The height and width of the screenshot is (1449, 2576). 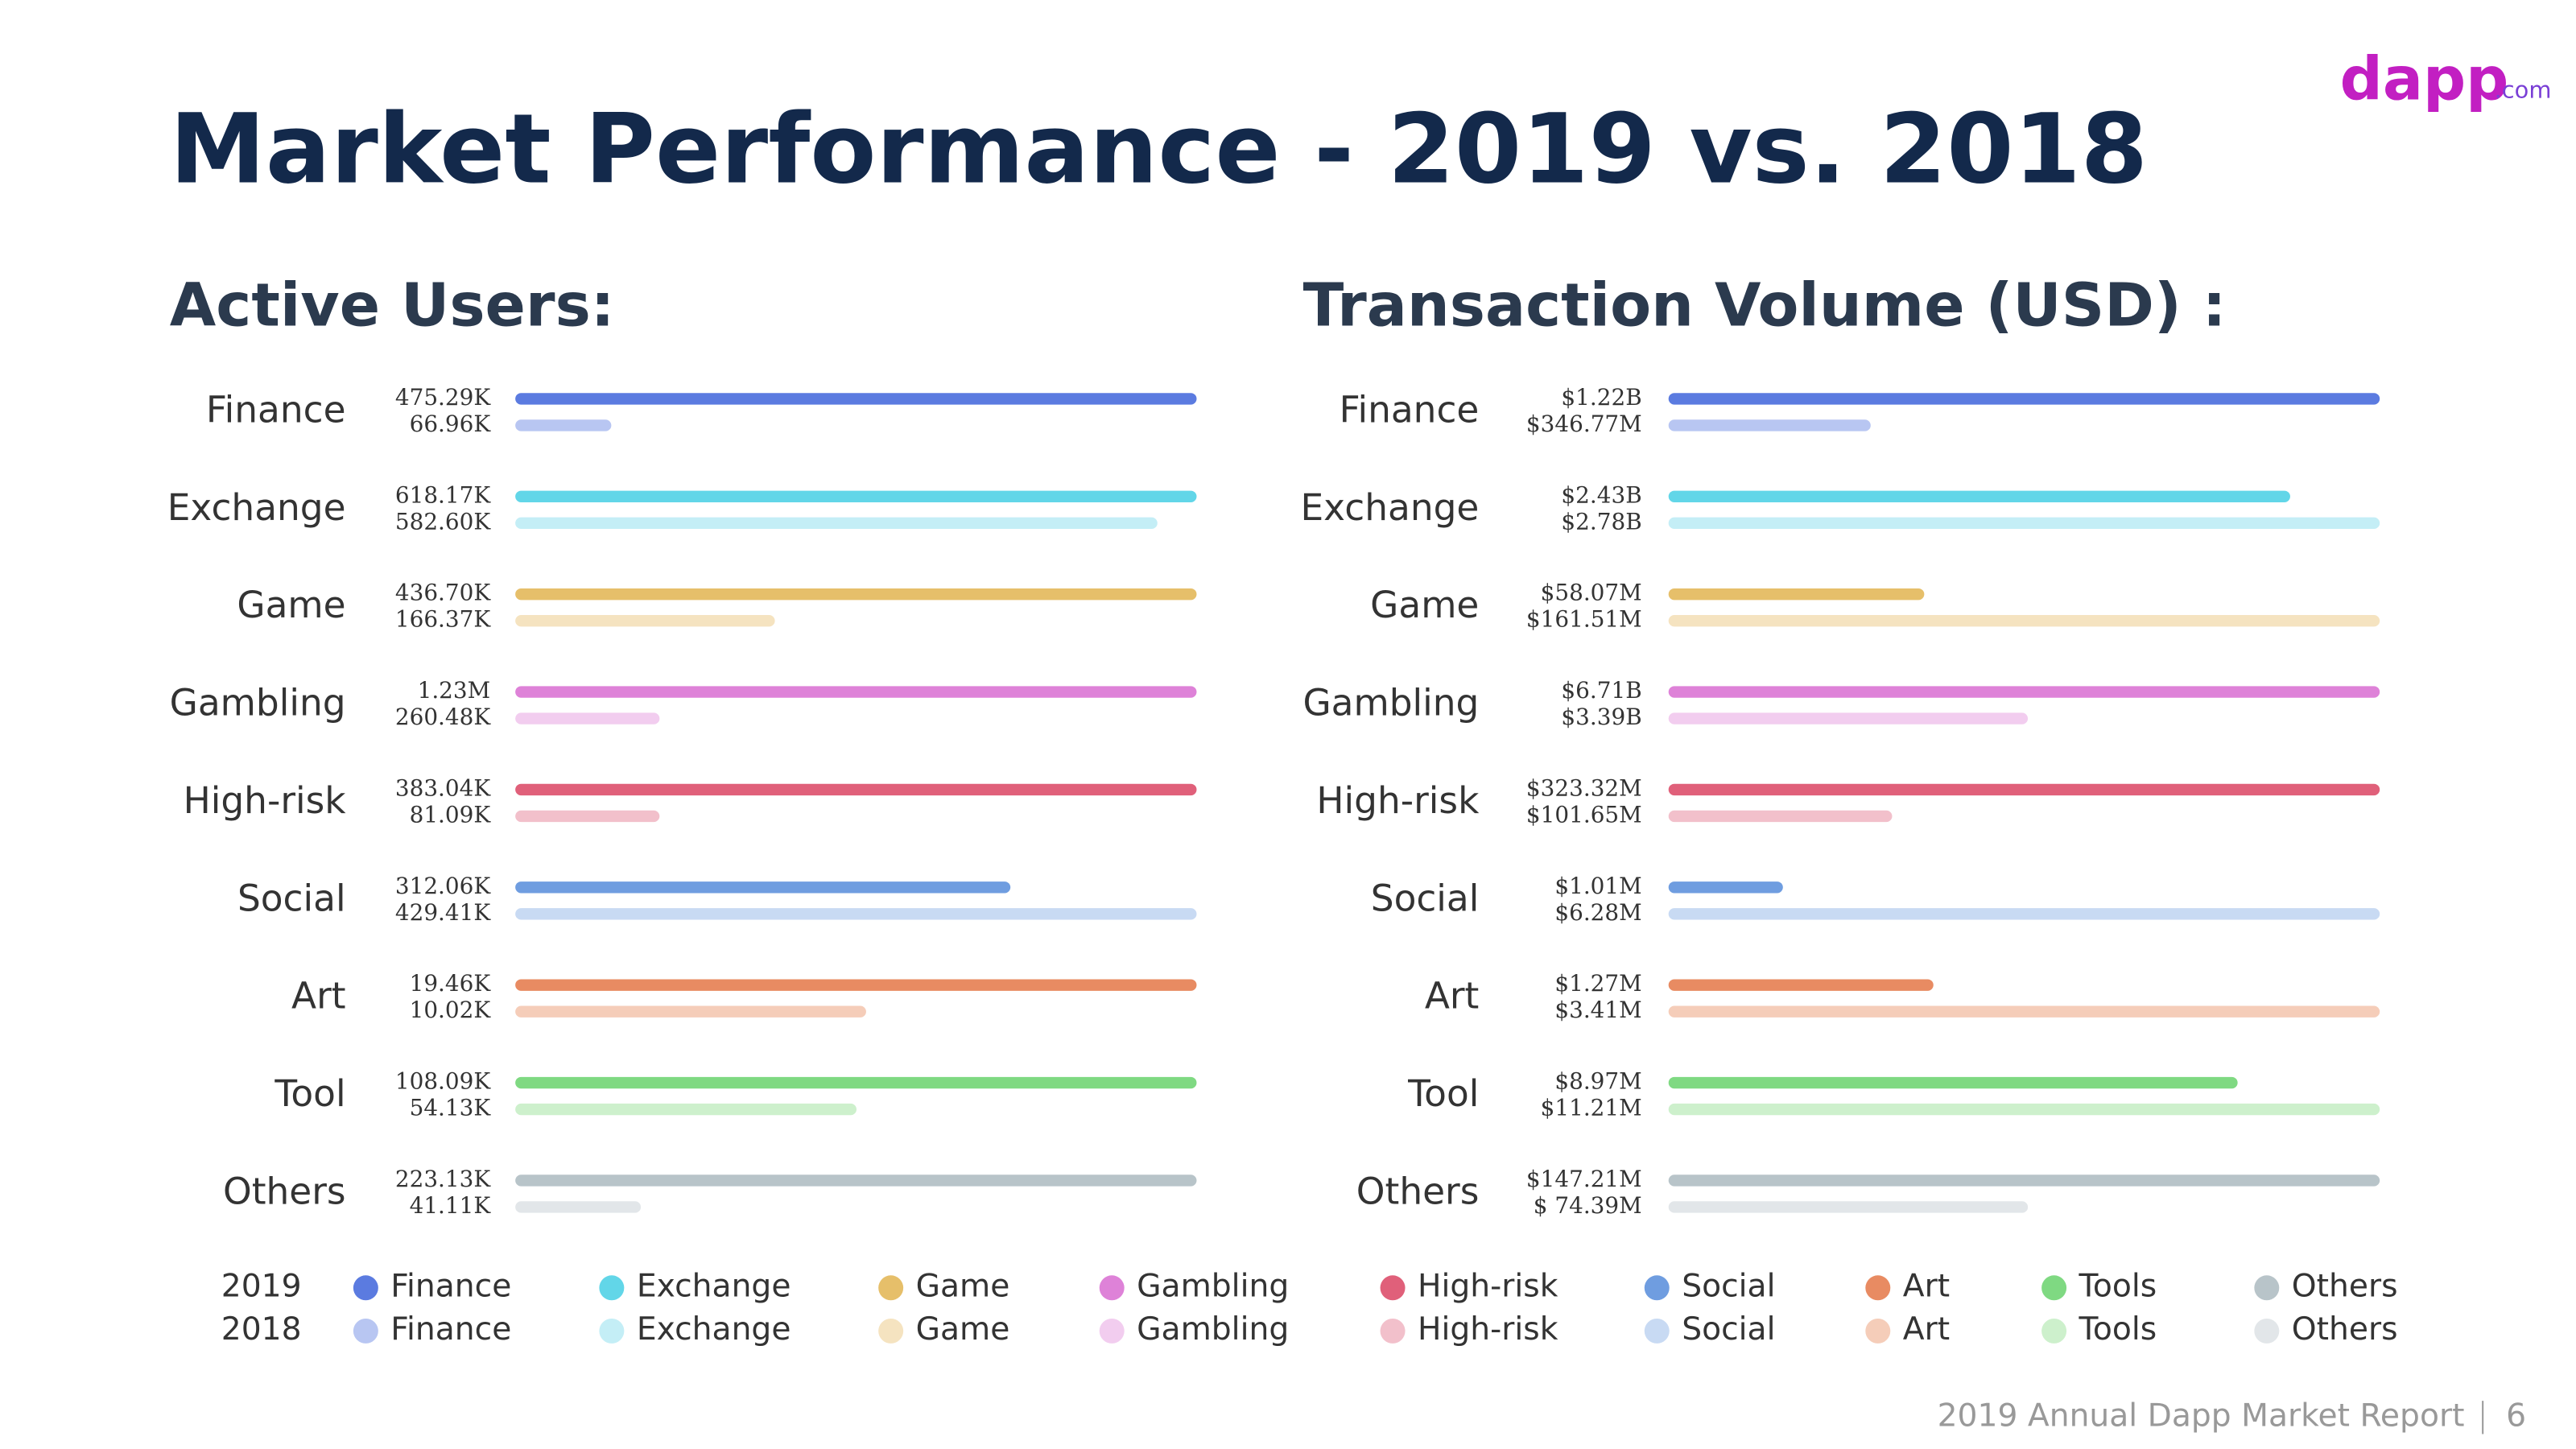 What do you see at coordinates (451, 1010) in the screenshot?
I see `value-label: 10.02K` at bounding box center [451, 1010].